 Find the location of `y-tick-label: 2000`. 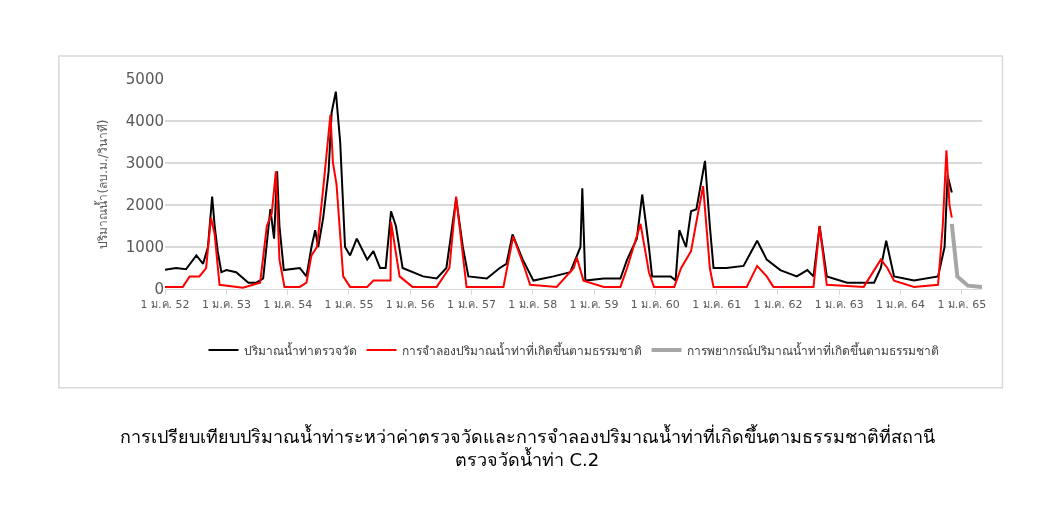

y-tick-label: 2000 is located at coordinates (144, 205).